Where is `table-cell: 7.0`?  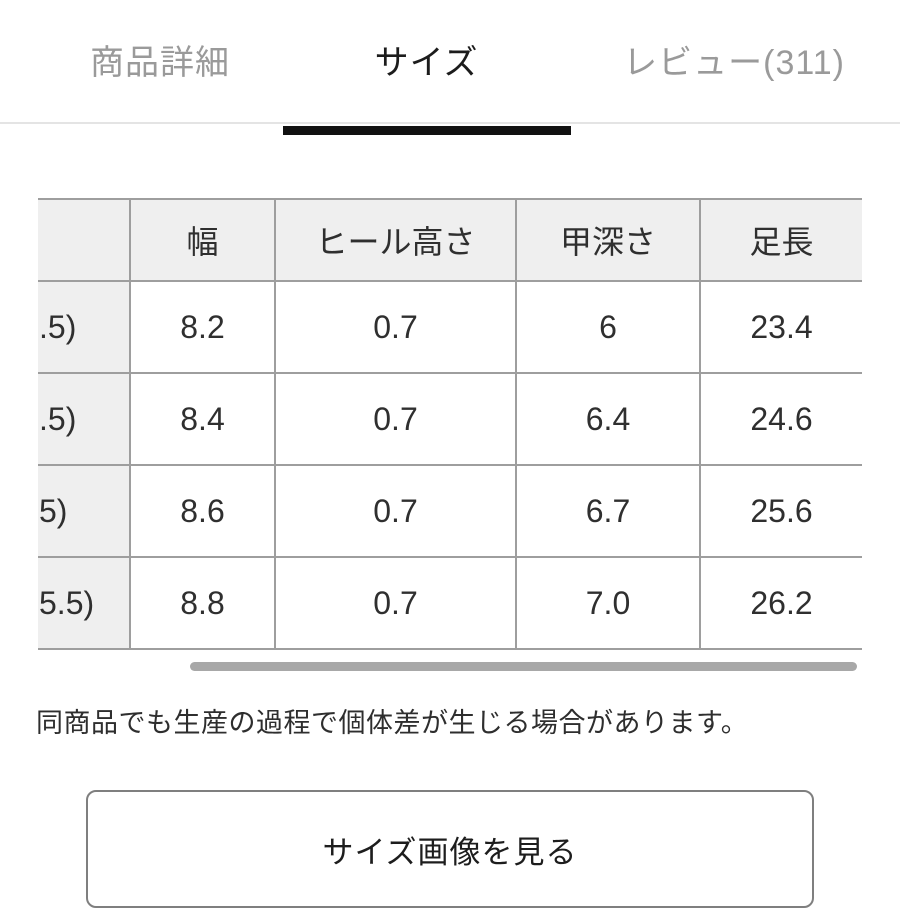 table-cell: 7.0 is located at coordinates (608, 603).